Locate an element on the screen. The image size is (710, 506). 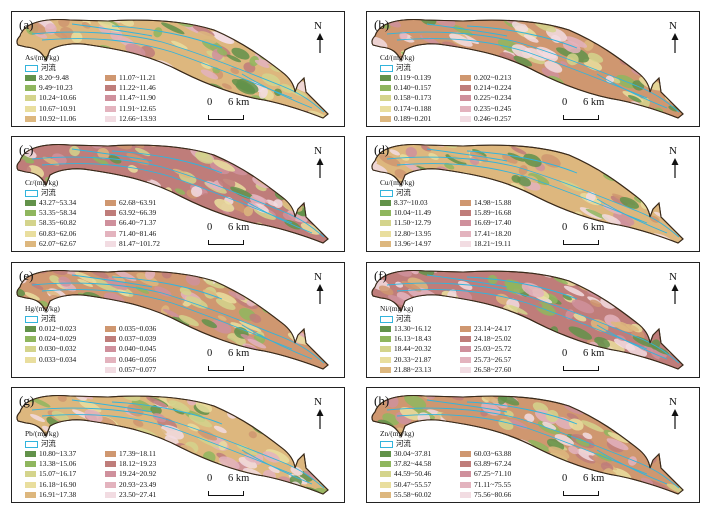
legend-class-item: 0.012~0.023 is located at coordinates (65, 329).